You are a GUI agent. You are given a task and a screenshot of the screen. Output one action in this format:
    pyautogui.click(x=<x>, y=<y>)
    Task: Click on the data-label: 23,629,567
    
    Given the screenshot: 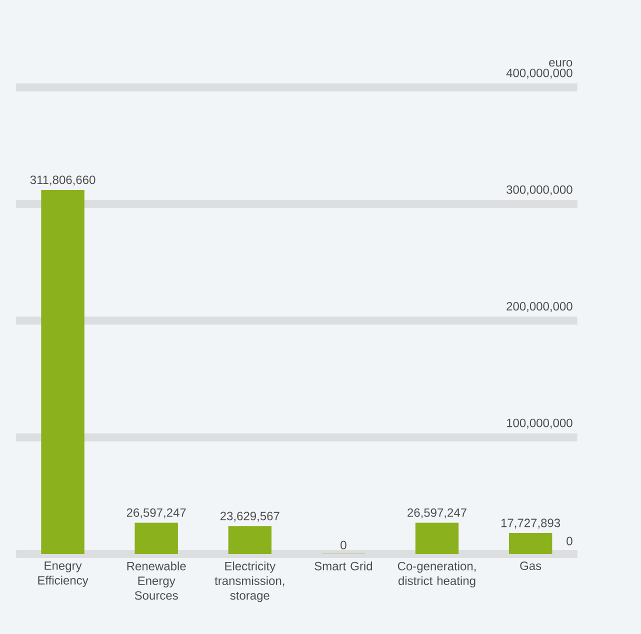 What is the action you would take?
    pyautogui.click(x=250, y=517)
    